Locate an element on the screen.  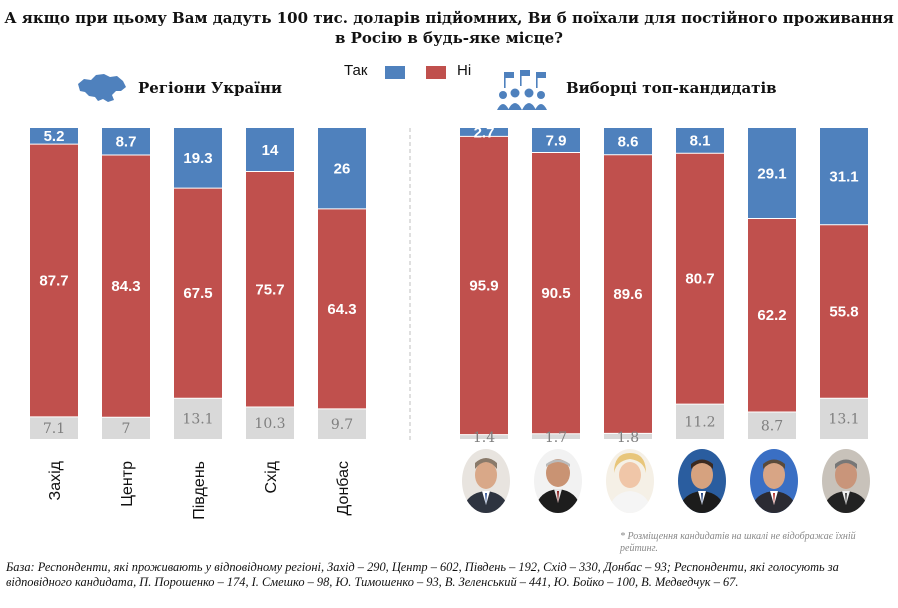
data-label-yes: 7.9 is located at coordinates (556, 140).